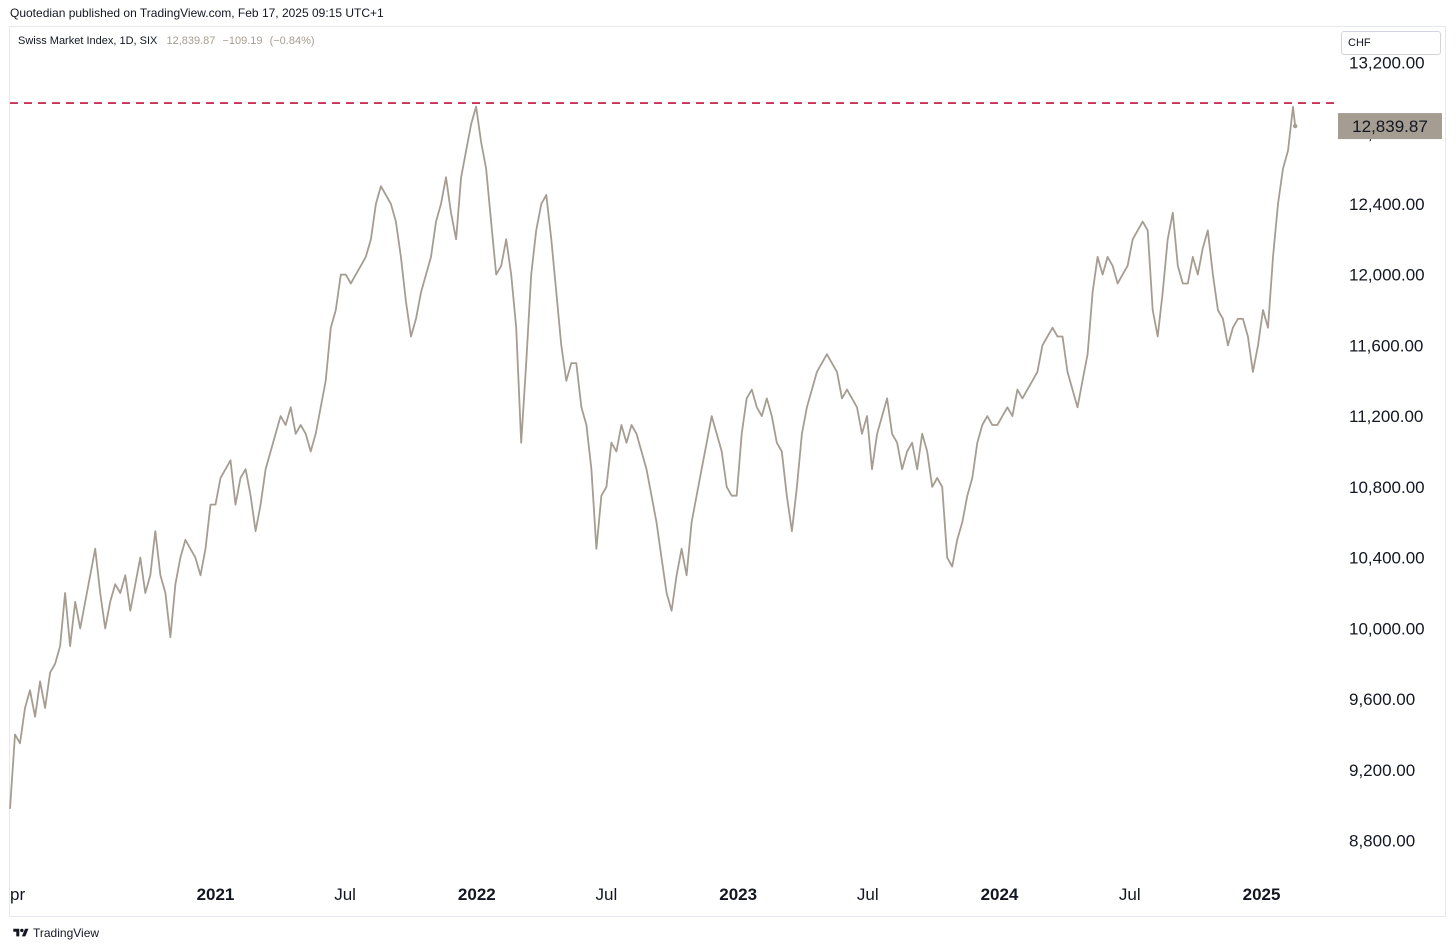 The height and width of the screenshot is (951, 1456). I want to click on x-tick-label: 2023, so click(738, 894).